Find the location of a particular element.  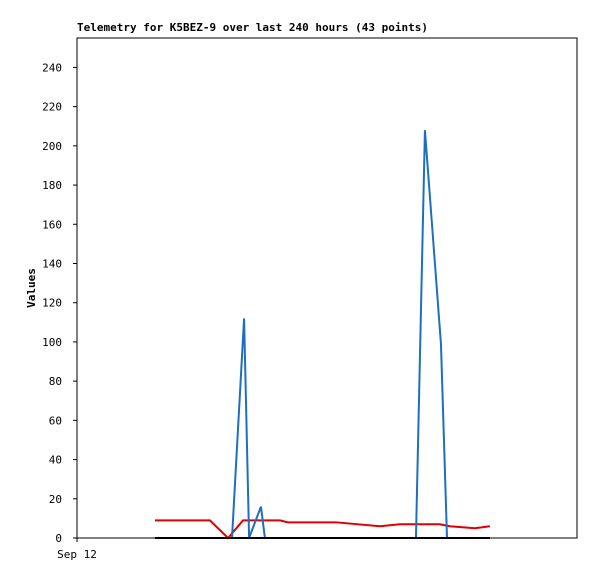

series-line is located at coordinates (322, 529).